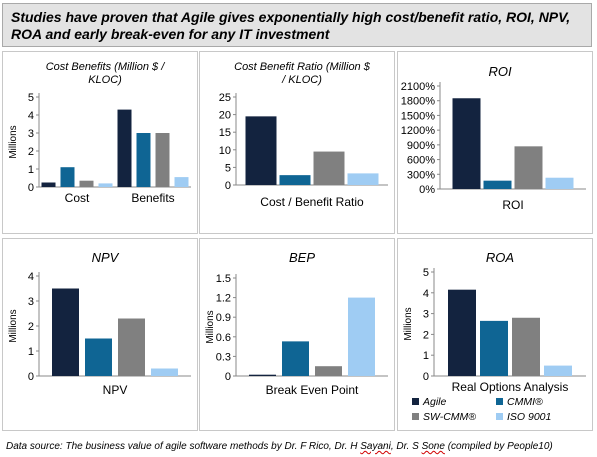 This screenshot has height=457, width=597. I want to click on bar-sw-cmm-roi, so click(528, 167).